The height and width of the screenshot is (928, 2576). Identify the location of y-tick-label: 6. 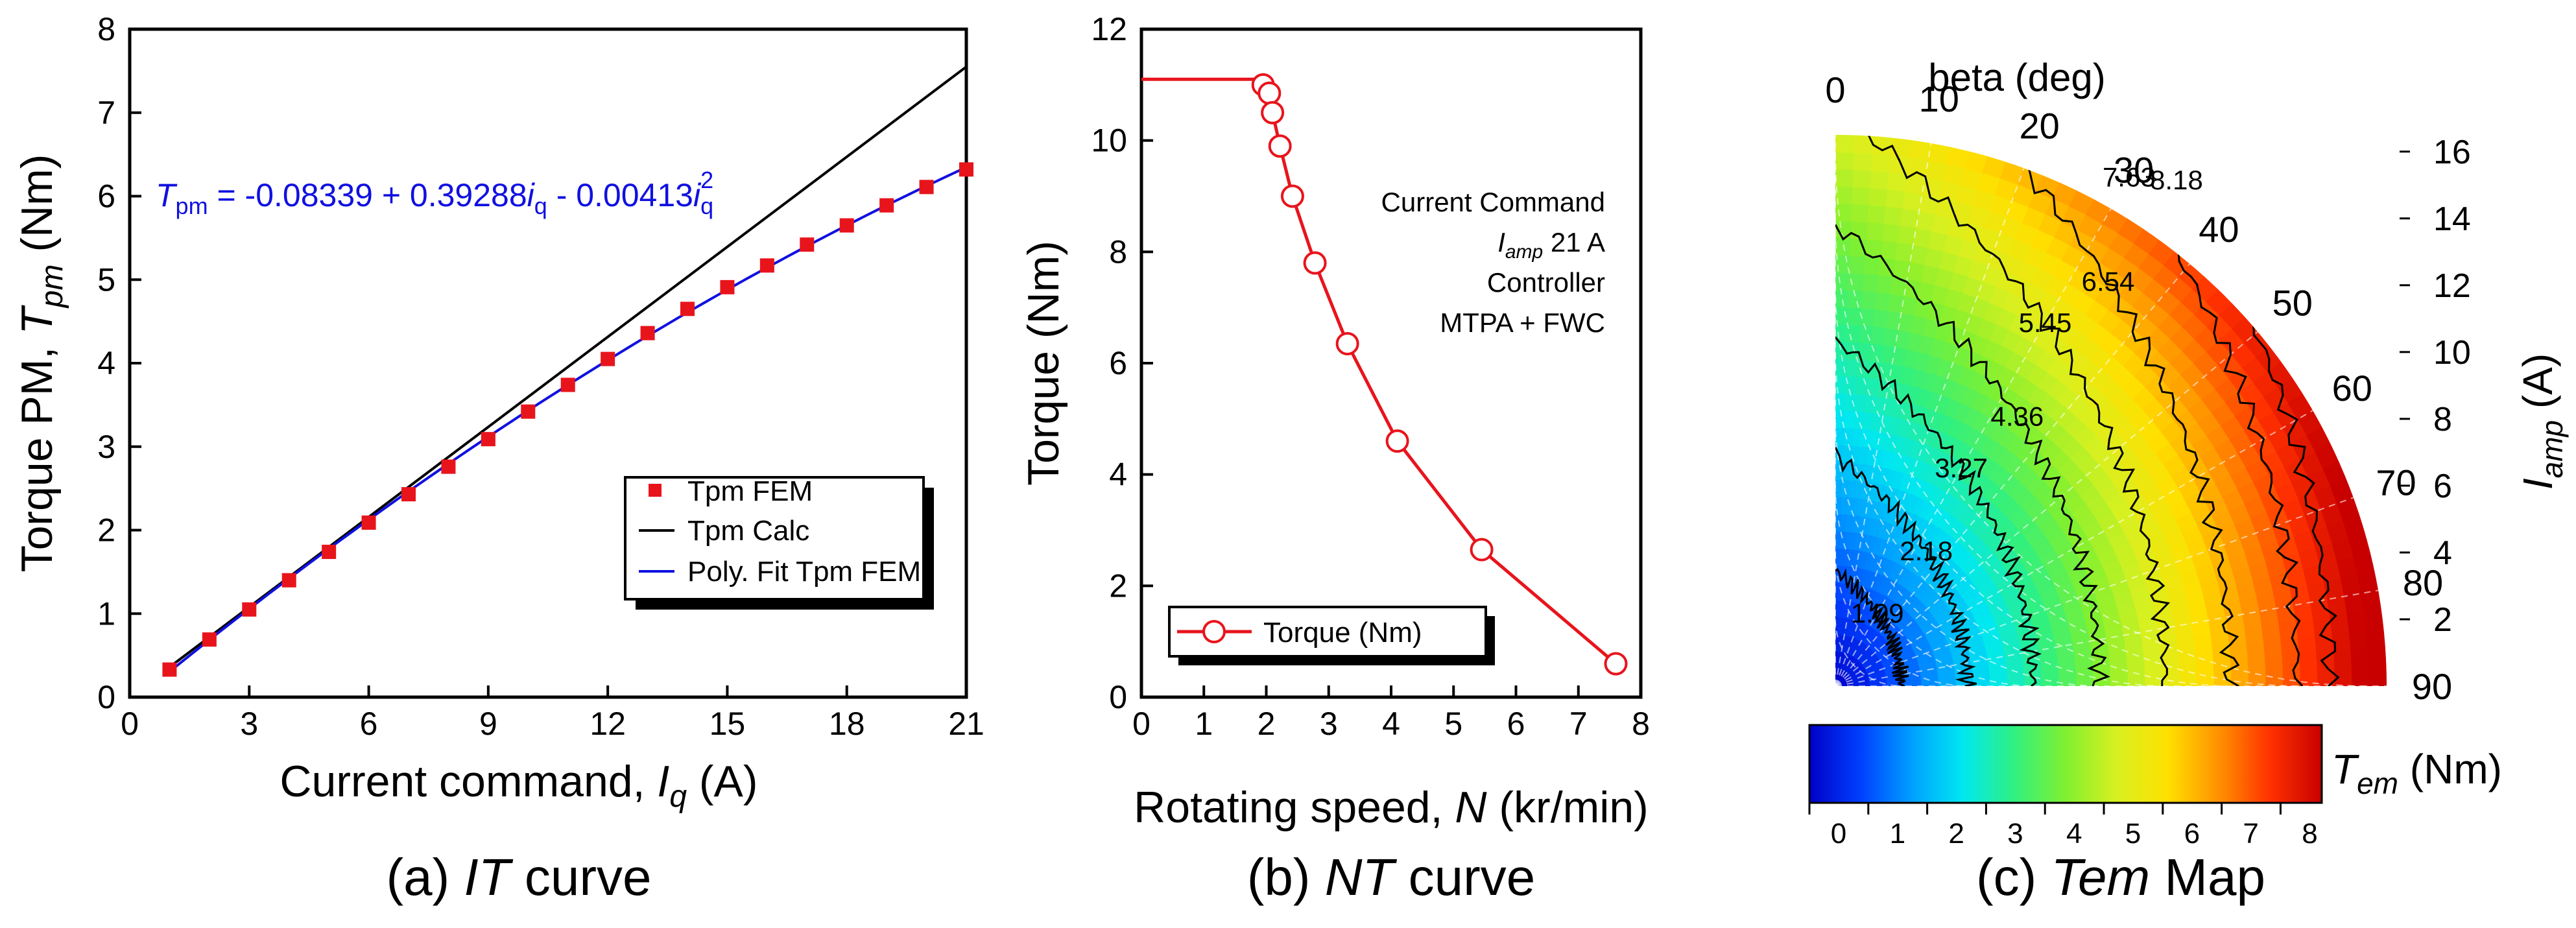
(1118, 363).